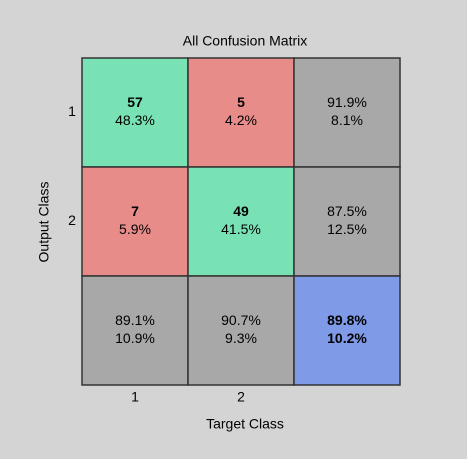  Describe the element at coordinates (245, 424) in the screenshot. I see `x-axis-label: Target Class` at that location.